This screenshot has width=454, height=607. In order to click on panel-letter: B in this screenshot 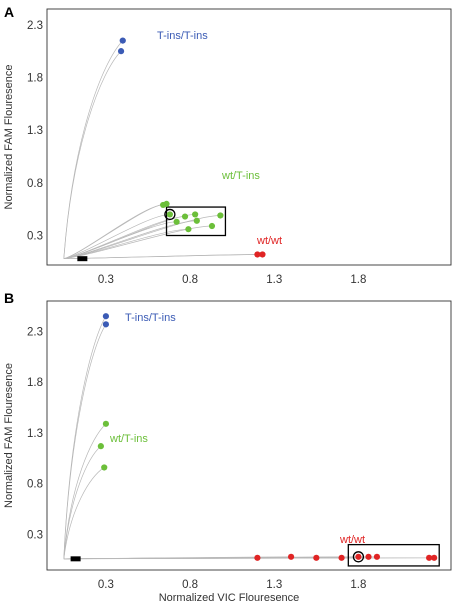, I will do `click(9, 298)`.